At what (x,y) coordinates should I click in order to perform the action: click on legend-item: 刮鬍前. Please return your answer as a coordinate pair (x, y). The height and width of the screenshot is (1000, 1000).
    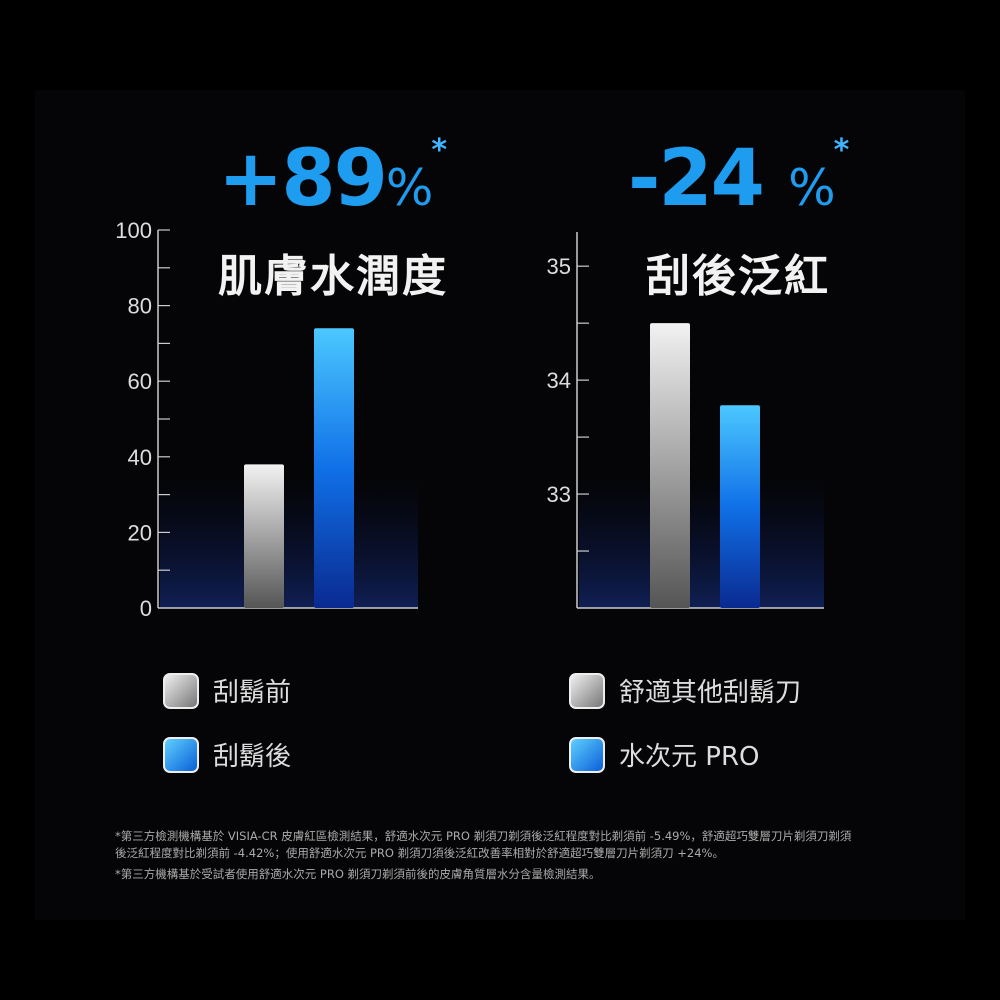
    Looking at the image, I should click on (227, 690).